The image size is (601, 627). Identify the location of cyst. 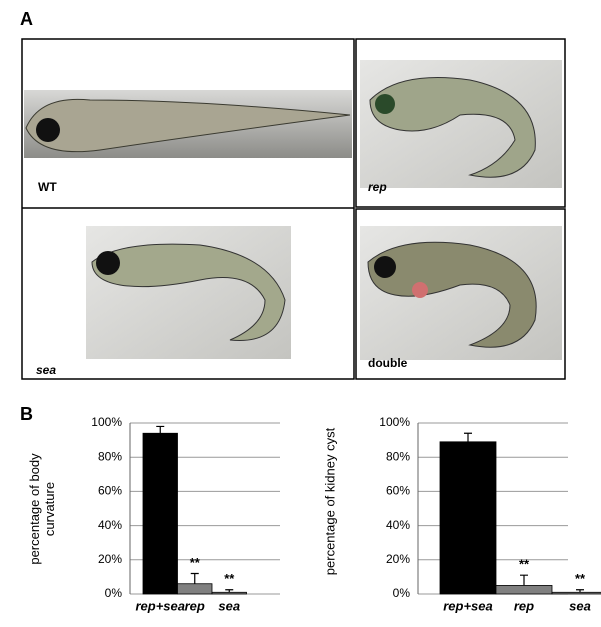
(420, 290).